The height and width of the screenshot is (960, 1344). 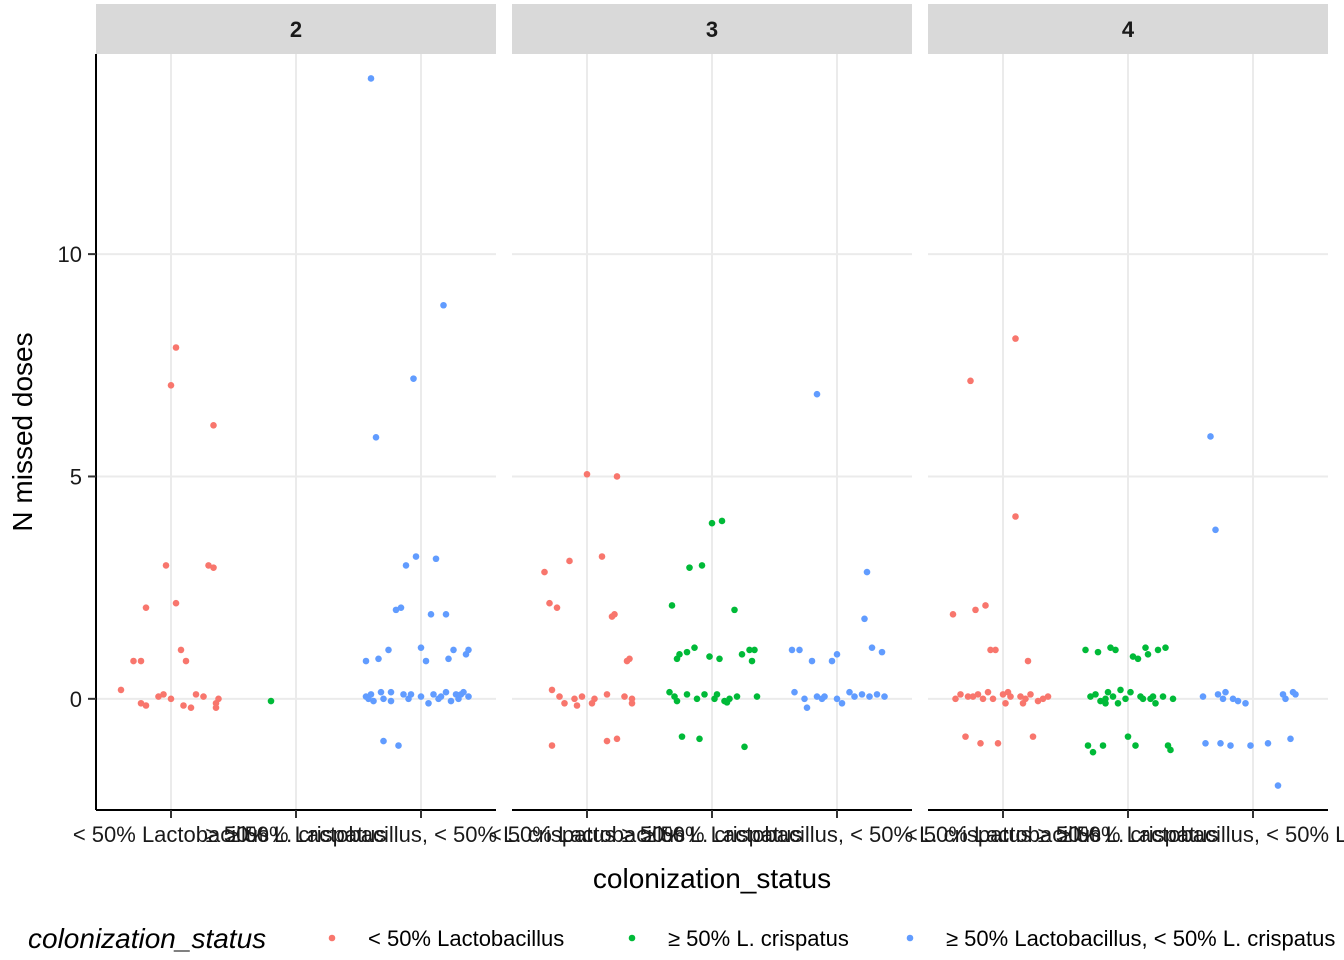 I want to click on facet-strip-label: 2, so click(x=296, y=29).